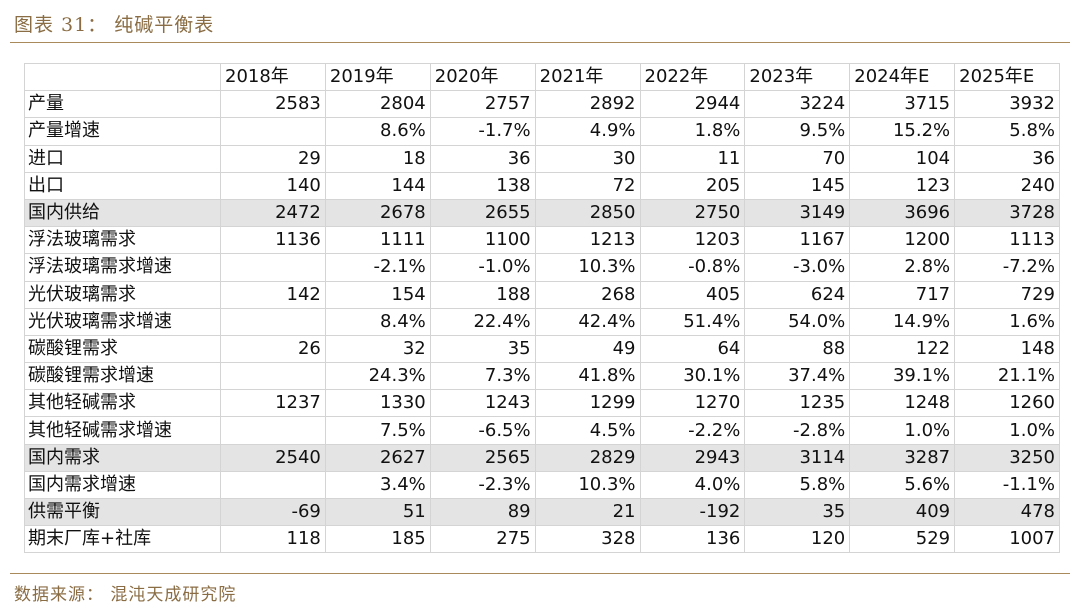 The width and height of the screenshot is (1080, 607). I want to click on table-cell: 30.1%, so click(693, 376).